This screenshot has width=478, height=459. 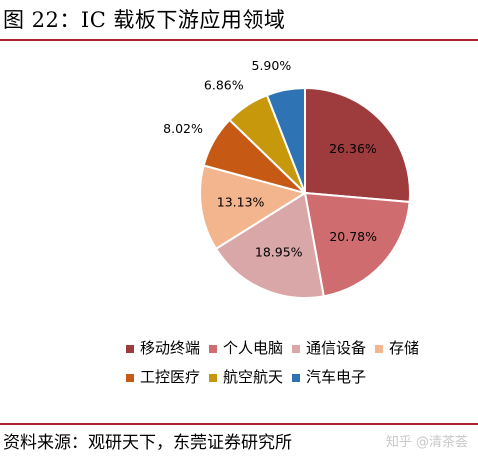 I want to click on title-divider, so click(x=239, y=40).